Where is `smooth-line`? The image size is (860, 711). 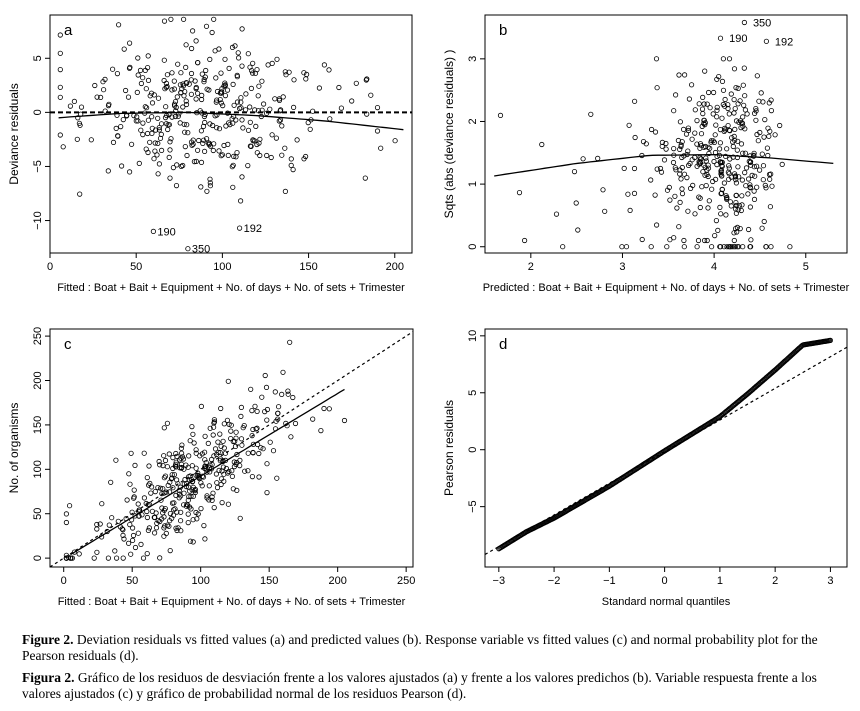
smooth-line is located at coordinates (231, 121).